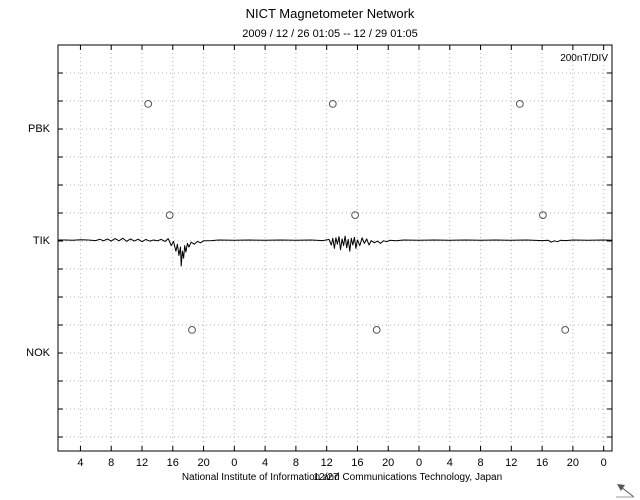 This screenshot has height=500, width=640. What do you see at coordinates (39, 129) in the screenshot?
I see `station-label-pbk: PBK` at bounding box center [39, 129].